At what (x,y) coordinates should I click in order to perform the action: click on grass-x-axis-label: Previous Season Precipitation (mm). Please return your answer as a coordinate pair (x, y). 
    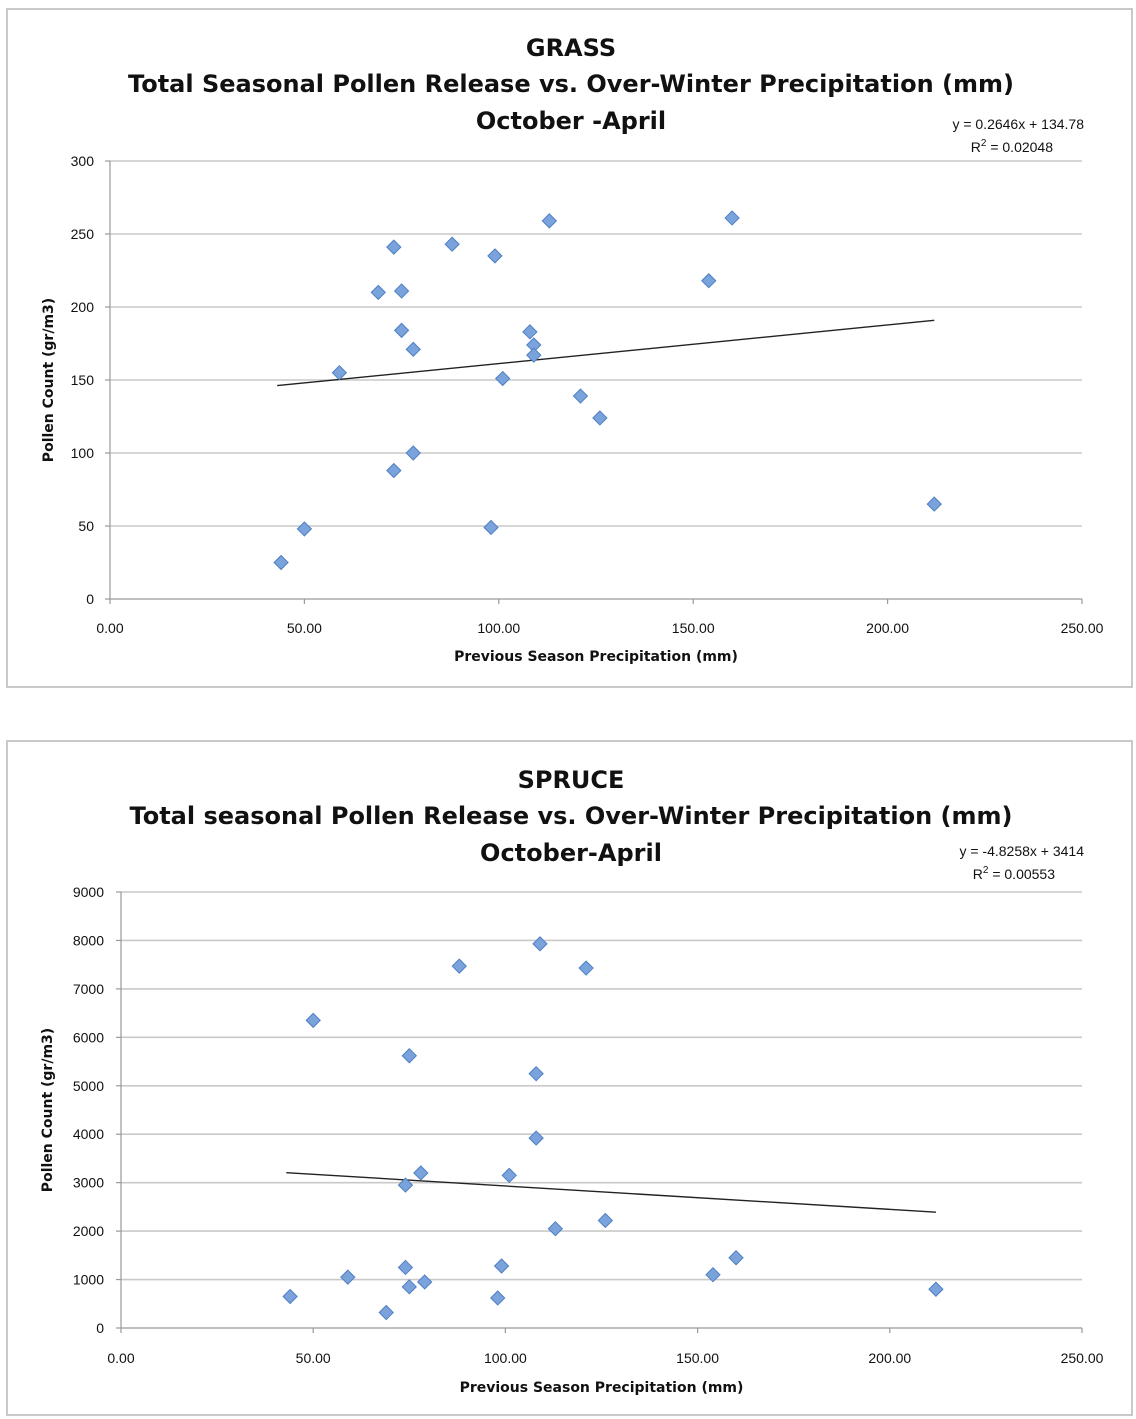
    Looking at the image, I should click on (596, 657).